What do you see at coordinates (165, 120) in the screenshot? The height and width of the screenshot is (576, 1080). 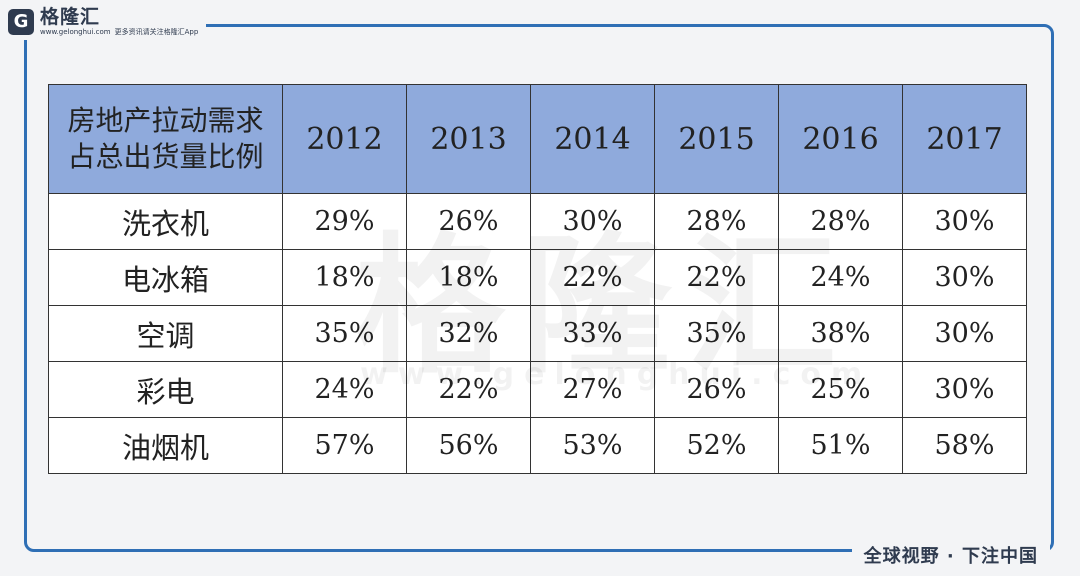 I see `corner-header-line: 房地产拉动需求` at bounding box center [165, 120].